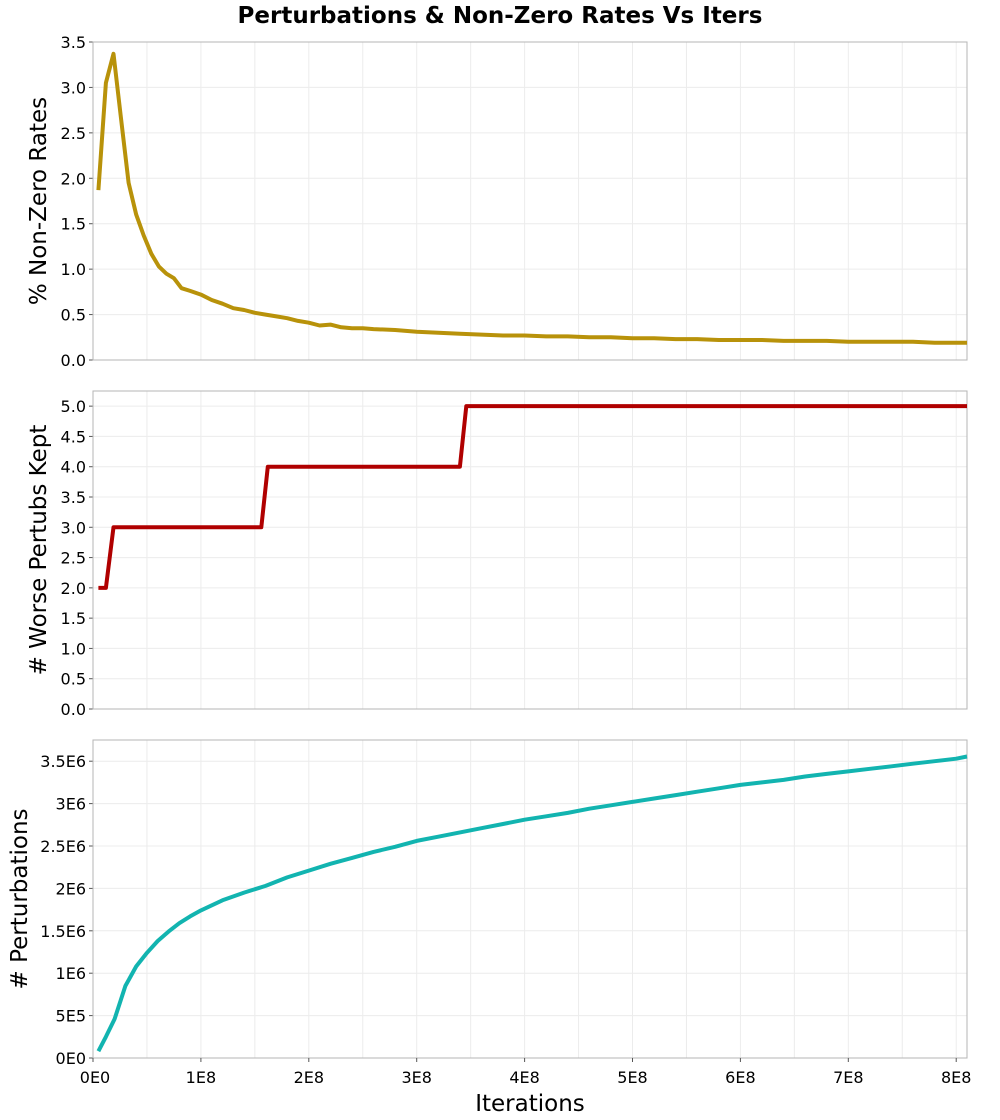  Describe the element at coordinates (532, 497) in the screenshot. I see `series-line` at that location.